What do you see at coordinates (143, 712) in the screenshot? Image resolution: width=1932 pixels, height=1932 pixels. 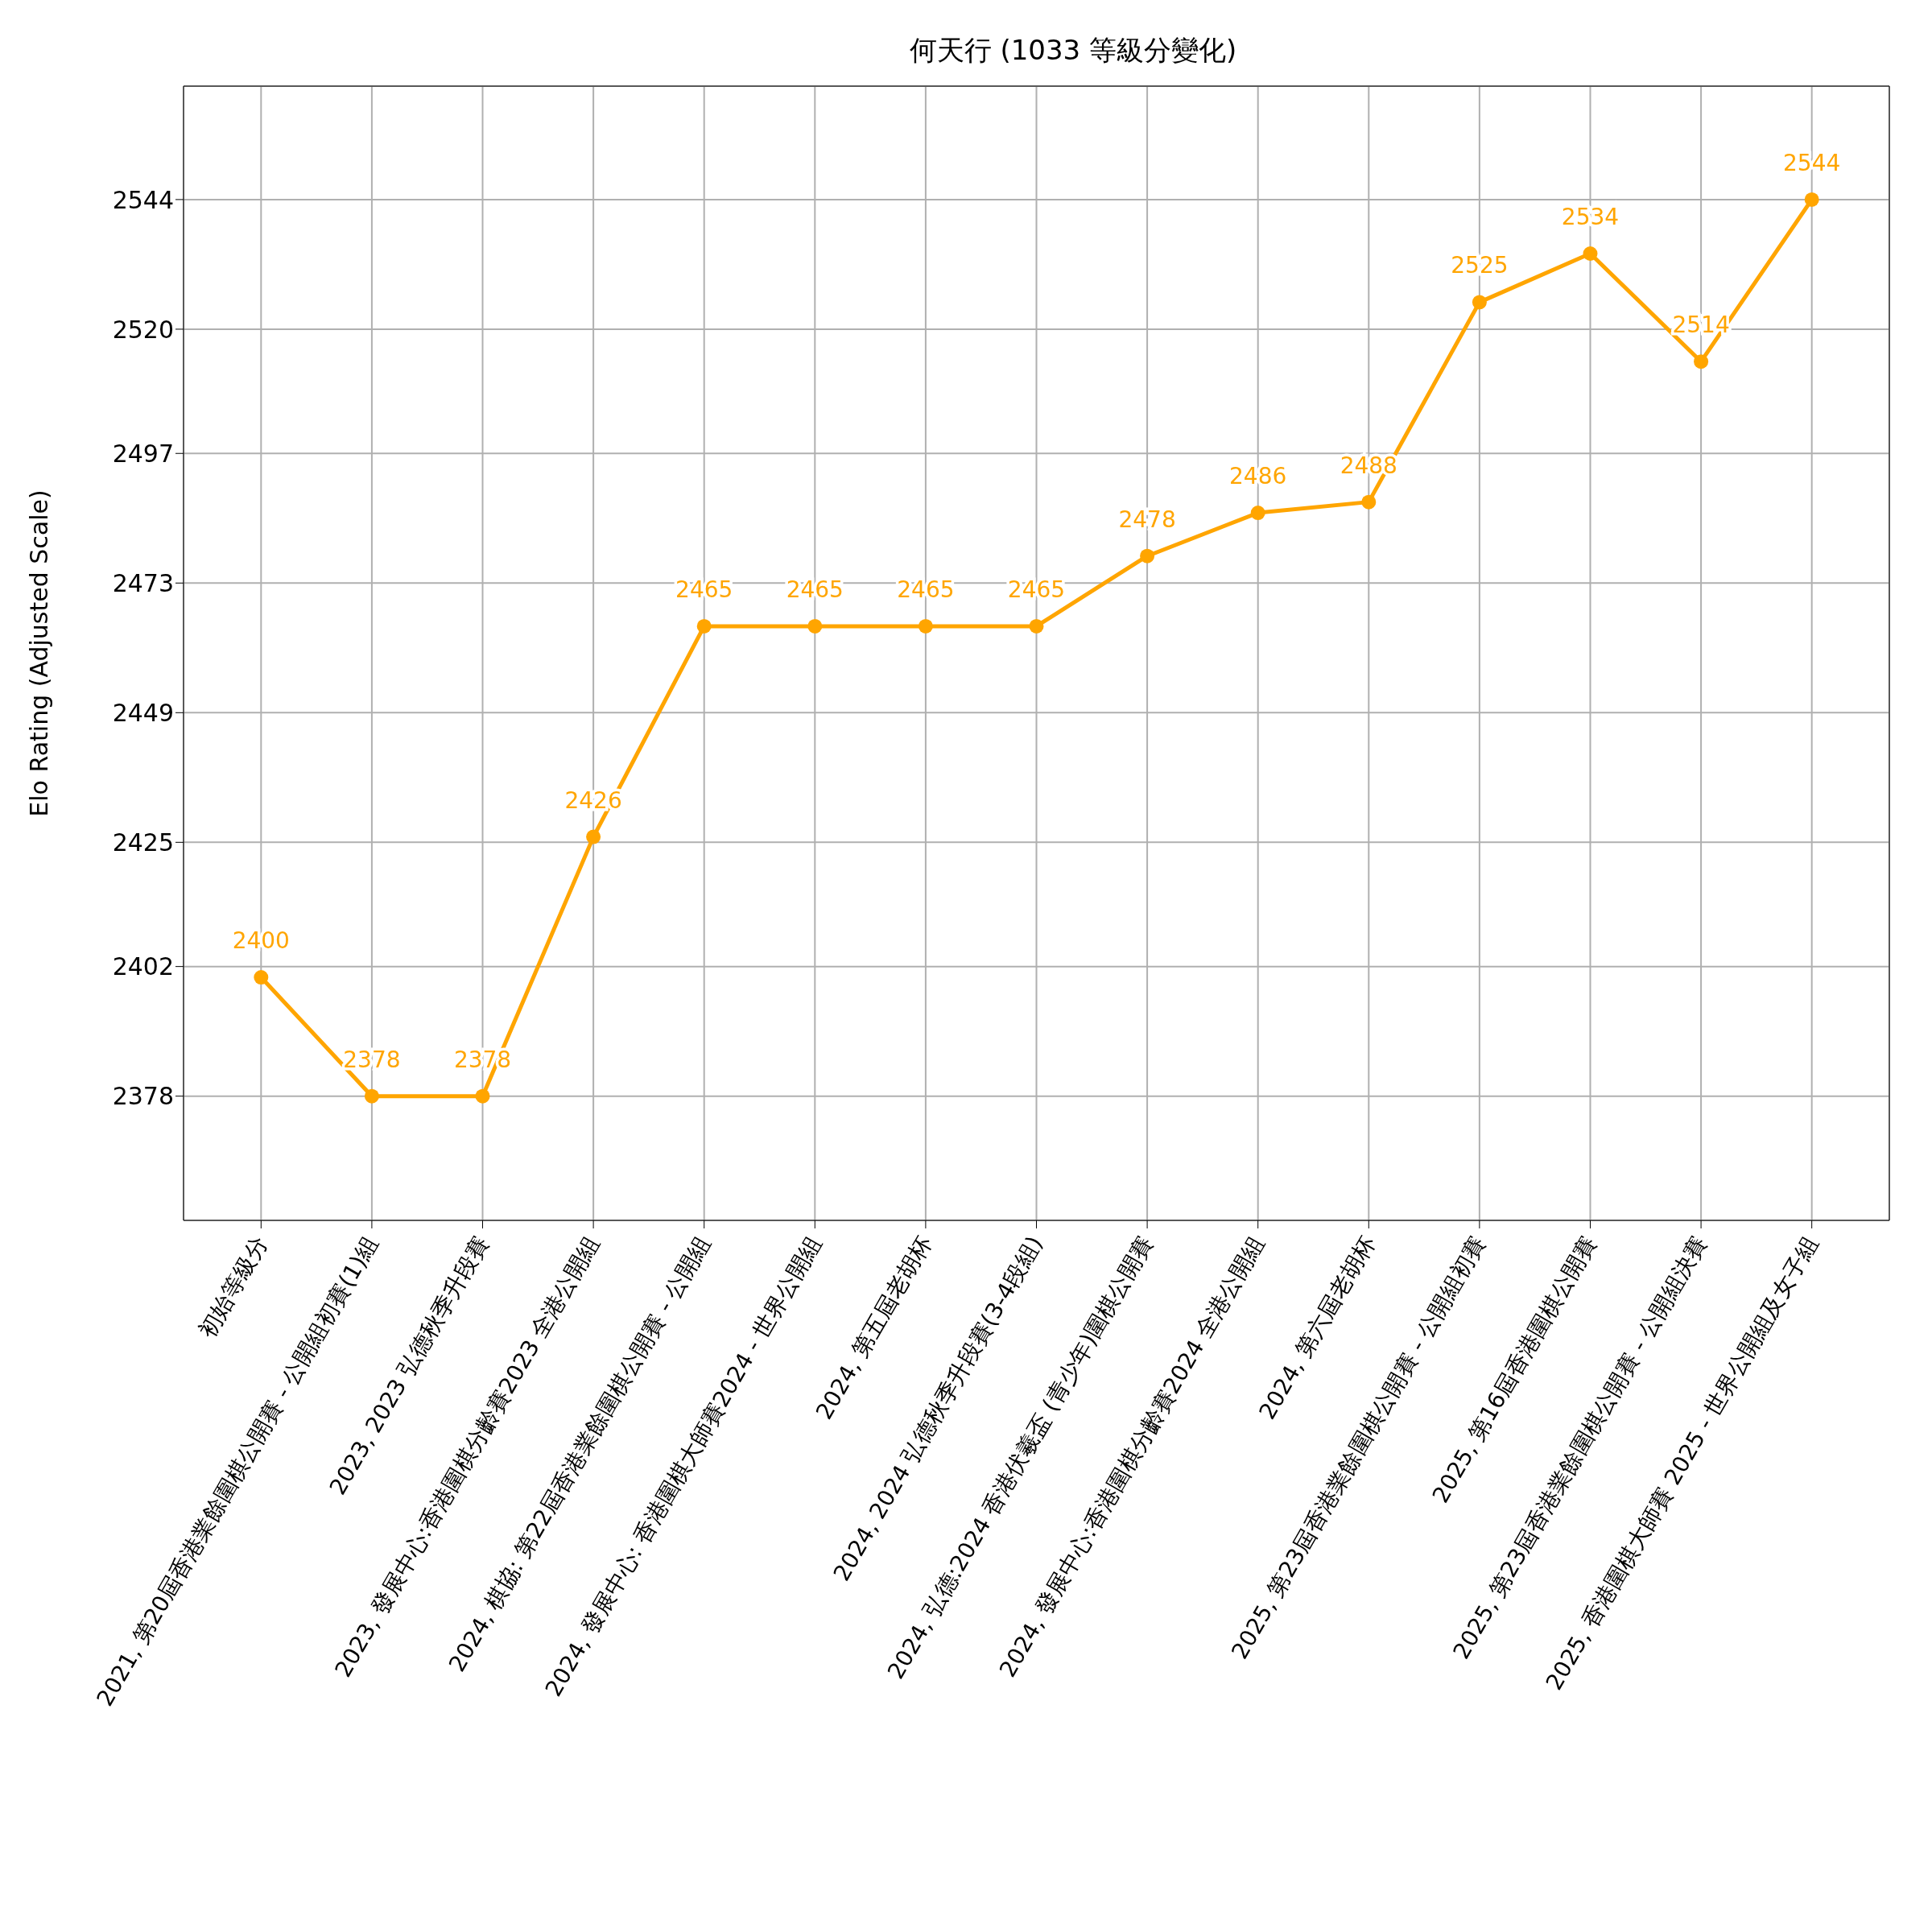 I see `y-tick-label: 2449` at bounding box center [143, 712].